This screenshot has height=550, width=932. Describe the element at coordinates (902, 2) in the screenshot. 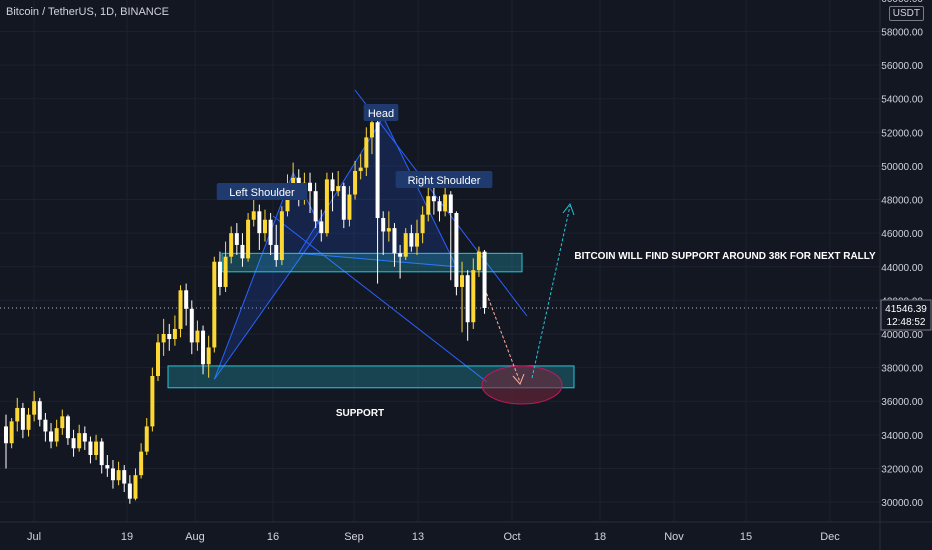

I see `y-tick-label: 60000.00` at that location.